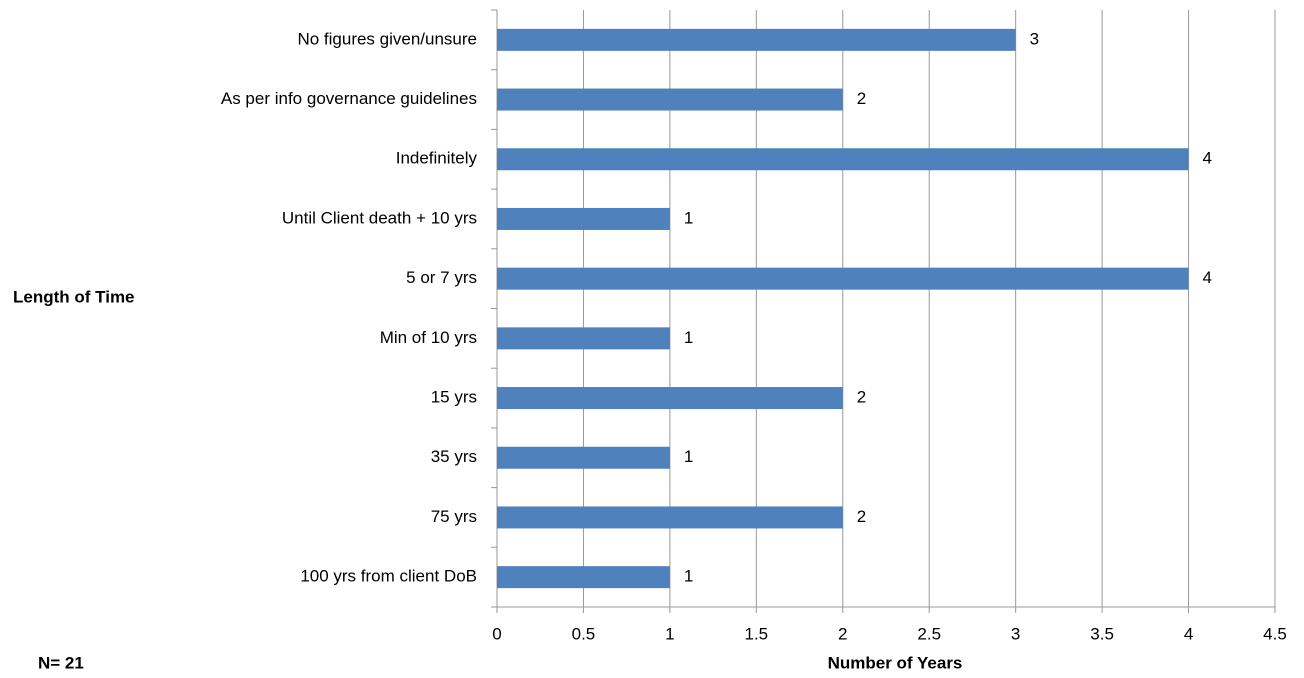 Image resolution: width=1304 pixels, height=678 pixels. I want to click on y-tick-label: 100 yrs from client DoB, so click(388, 576).